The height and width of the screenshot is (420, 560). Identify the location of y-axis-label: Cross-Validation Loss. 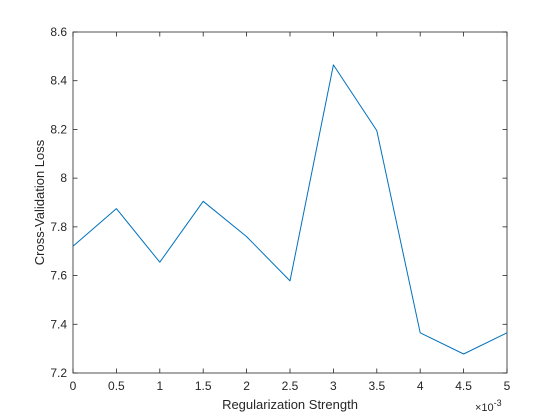
(39, 202).